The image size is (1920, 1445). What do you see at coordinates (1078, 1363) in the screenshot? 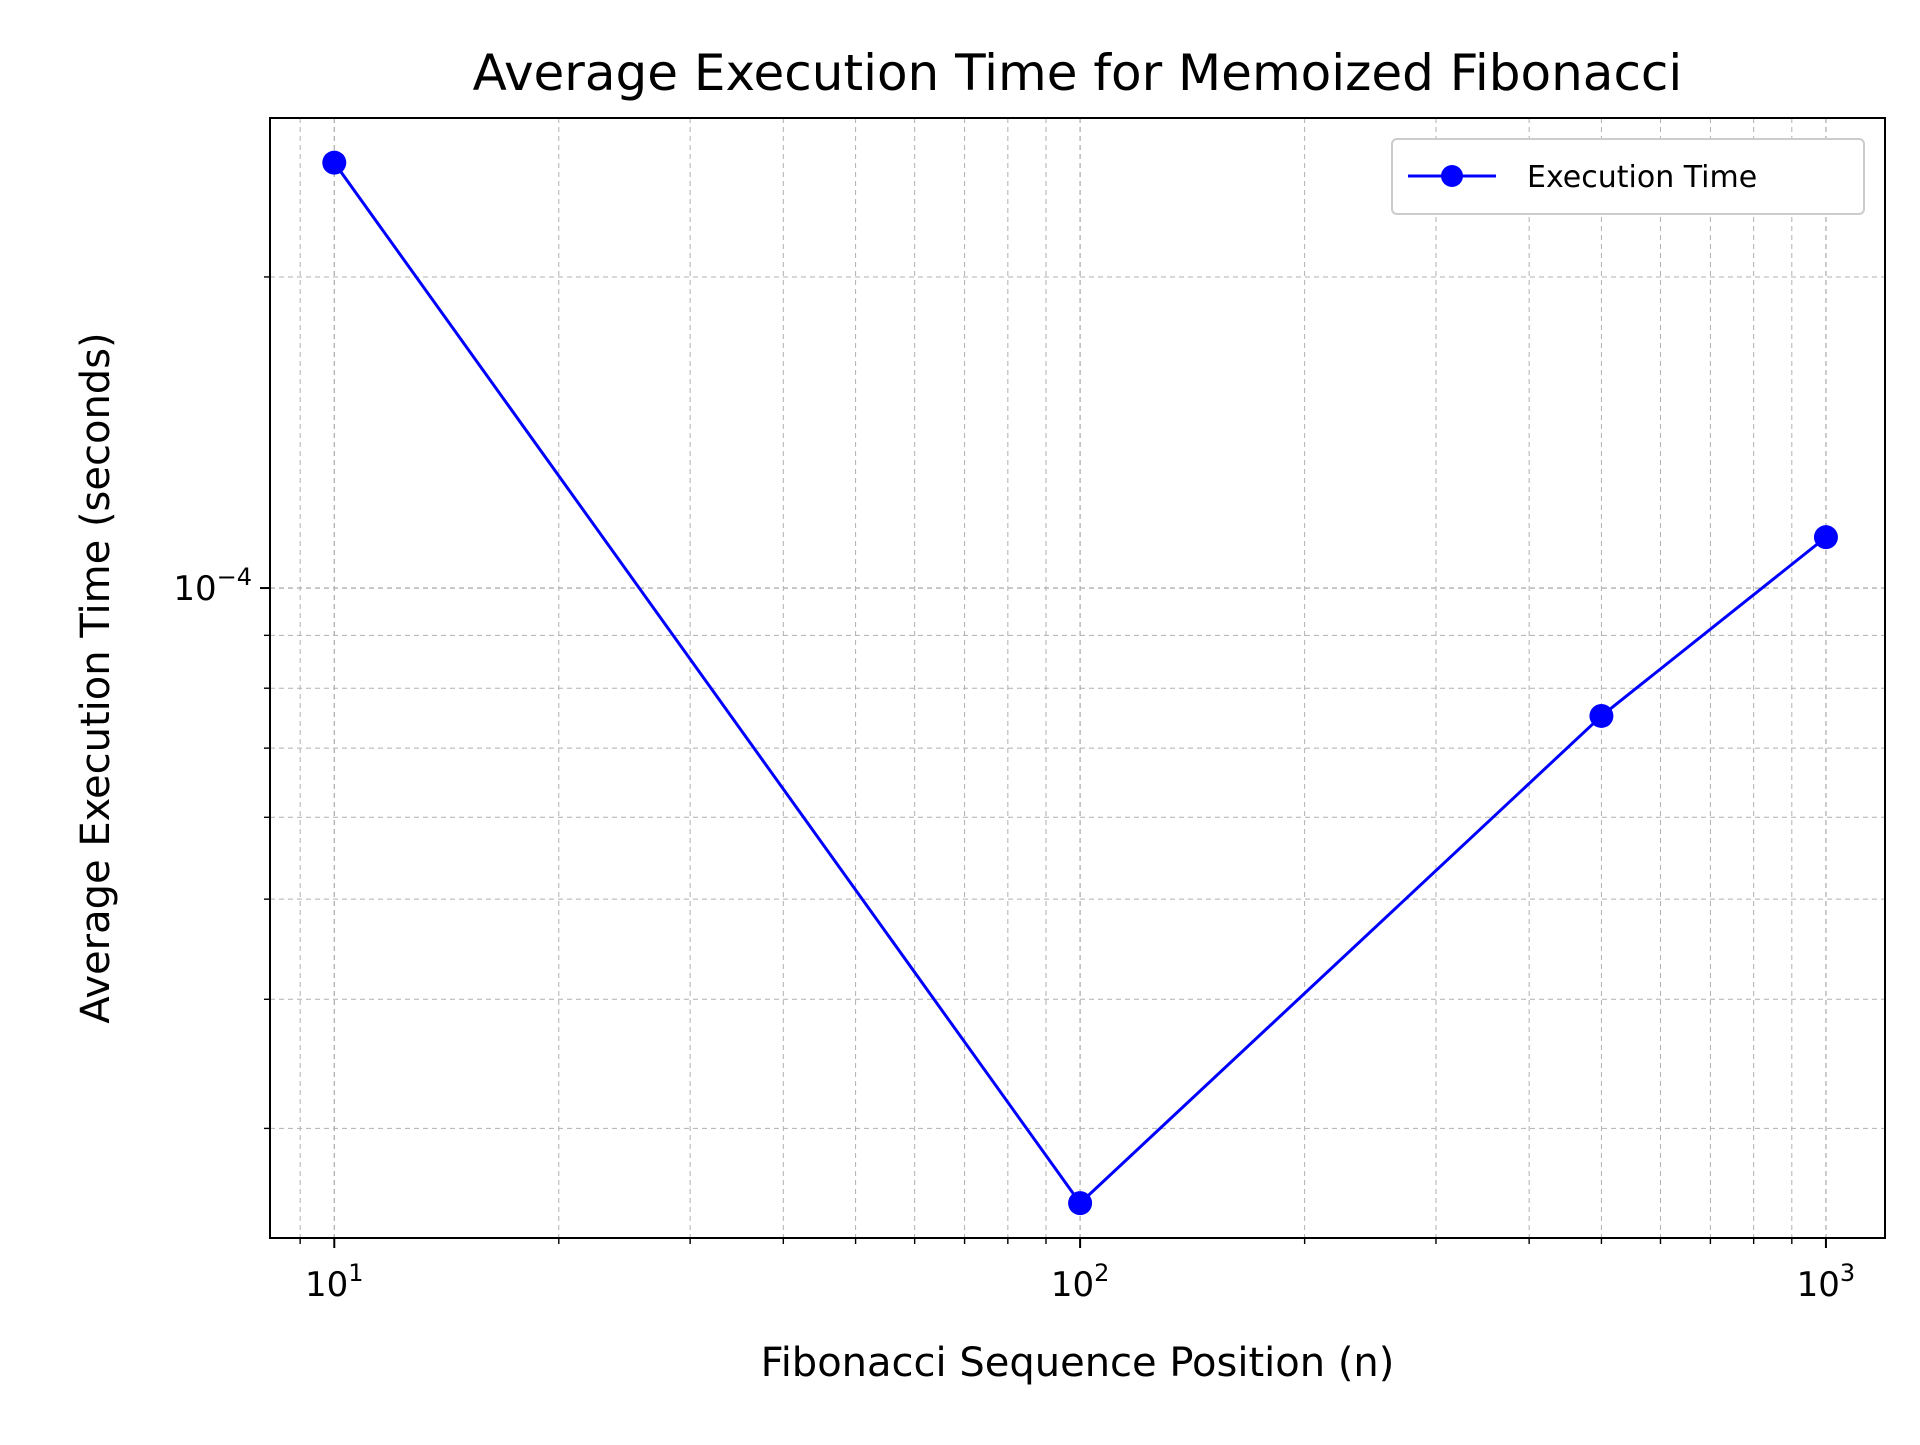
I see `x-axis-label: Fibonacci Sequence Position (n)` at bounding box center [1078, 1363].